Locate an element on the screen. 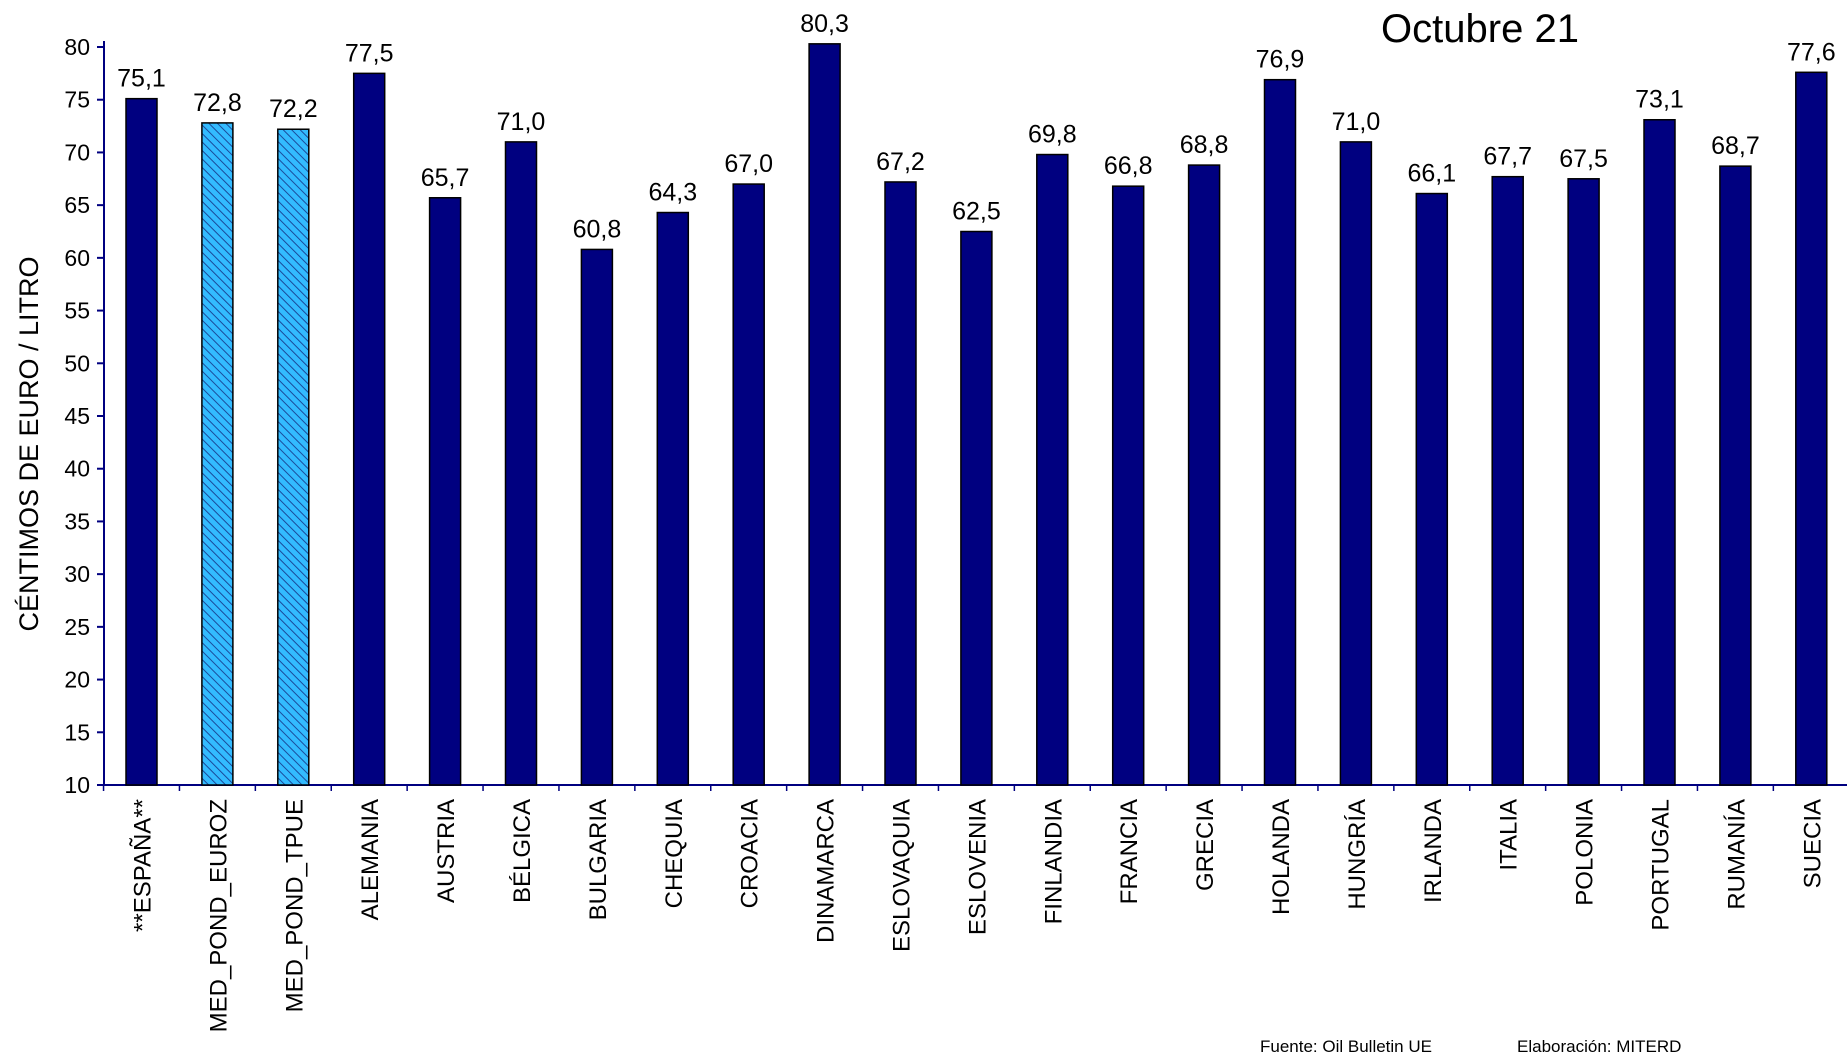 The width and height of the screenshot is (1847, 1054). bar-españa is located at coordinates (141, 442).